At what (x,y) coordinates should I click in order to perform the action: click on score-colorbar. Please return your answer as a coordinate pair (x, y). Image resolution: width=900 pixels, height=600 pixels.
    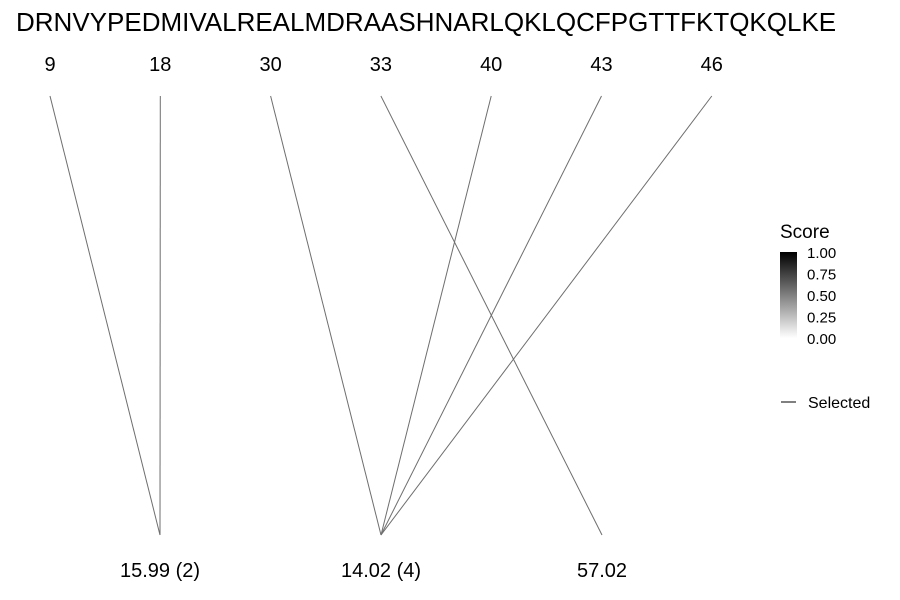
    Looking at the image, I should click on (788, 295).